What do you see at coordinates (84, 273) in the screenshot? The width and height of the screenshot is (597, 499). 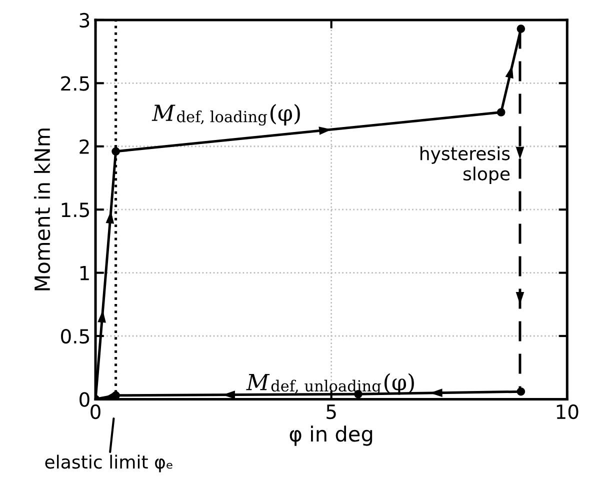 I see `y-tick-label: 1` at bounding box center [84, 273].